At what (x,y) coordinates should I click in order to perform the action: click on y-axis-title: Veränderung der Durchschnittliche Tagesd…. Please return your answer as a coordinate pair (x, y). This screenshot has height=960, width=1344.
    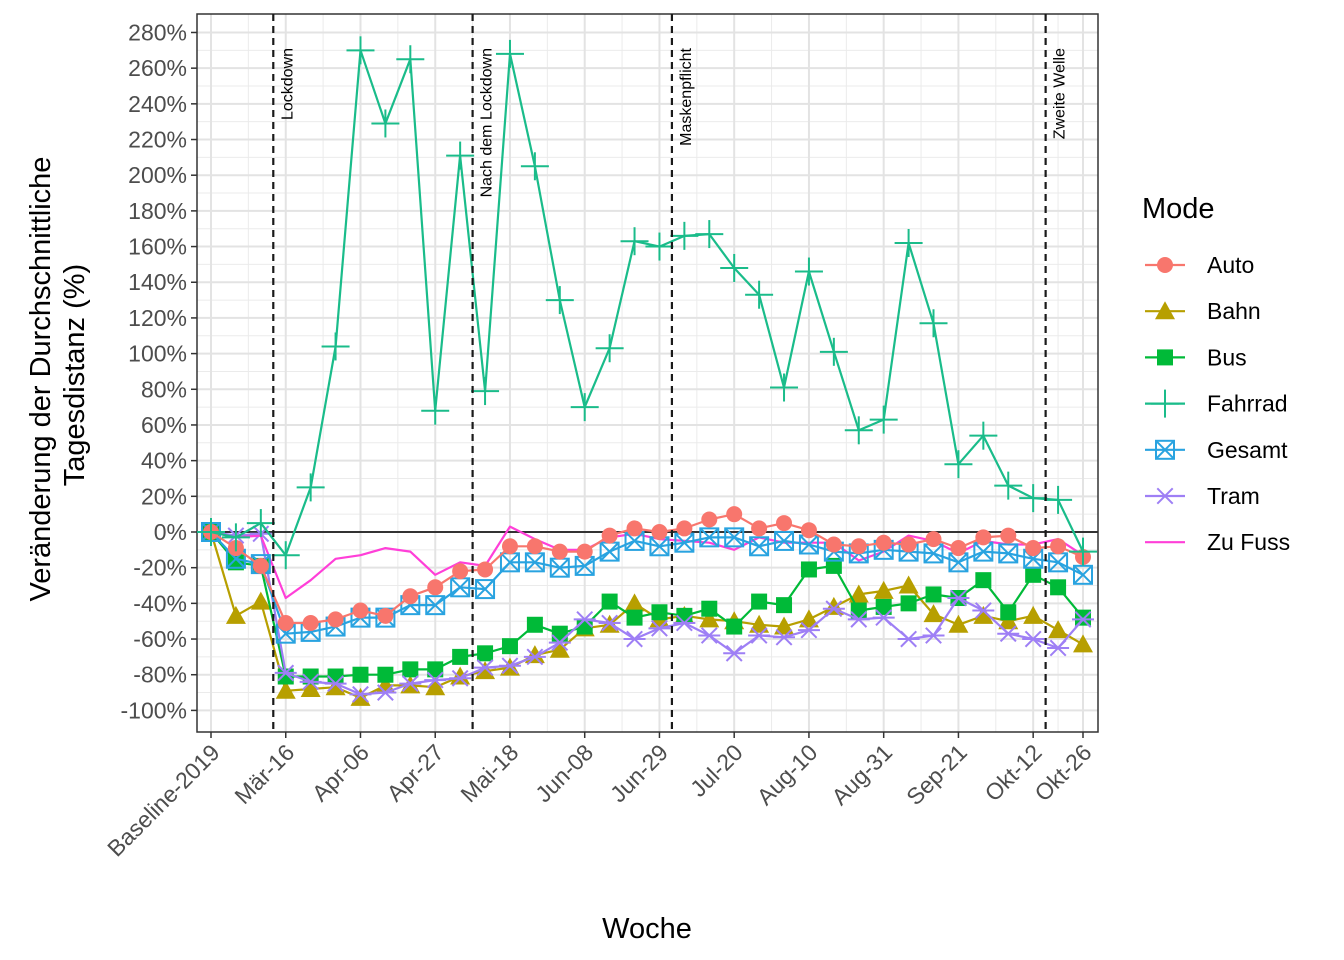
    Looking at the image, I should click on (58, 375).